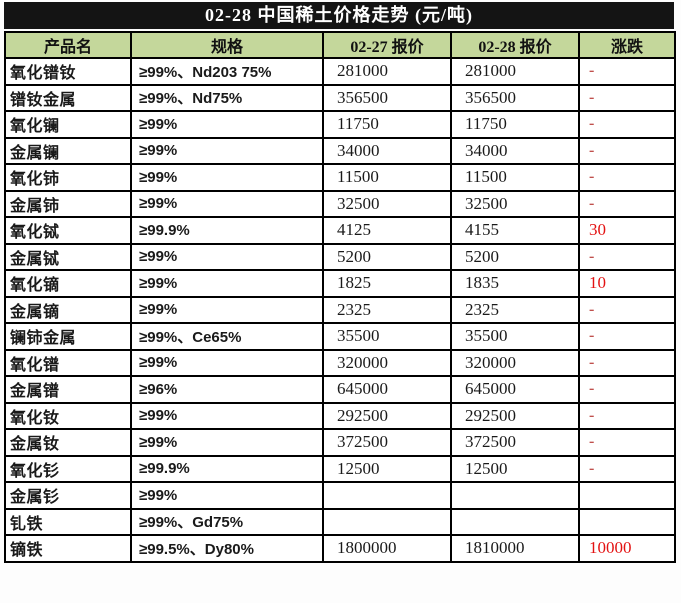 Image resolution: width=681 pixels, height=603 pixels. What do you see at coordinates (340, 150) in the screenshot?
I see `table-row: 金属镧 ≥99% 34000 34000-` at bounding box center [340, 150].